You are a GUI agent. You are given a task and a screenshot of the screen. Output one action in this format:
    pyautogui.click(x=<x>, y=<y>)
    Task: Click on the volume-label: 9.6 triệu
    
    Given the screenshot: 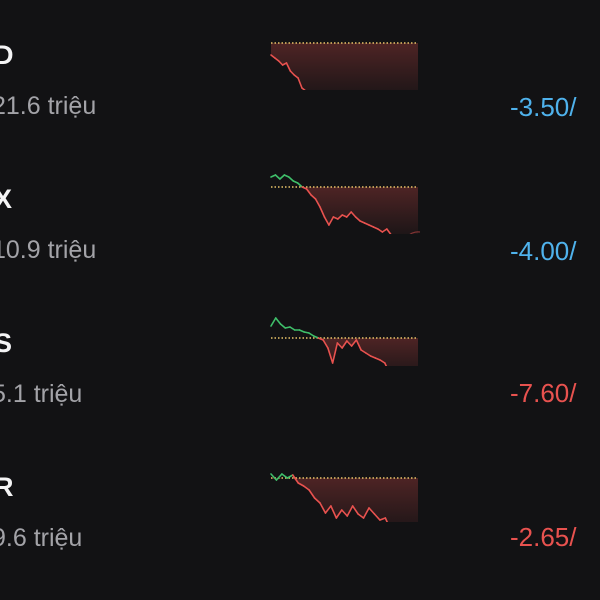 What is the action you would take?
    pyautogui.click(x=41, y=538)
    